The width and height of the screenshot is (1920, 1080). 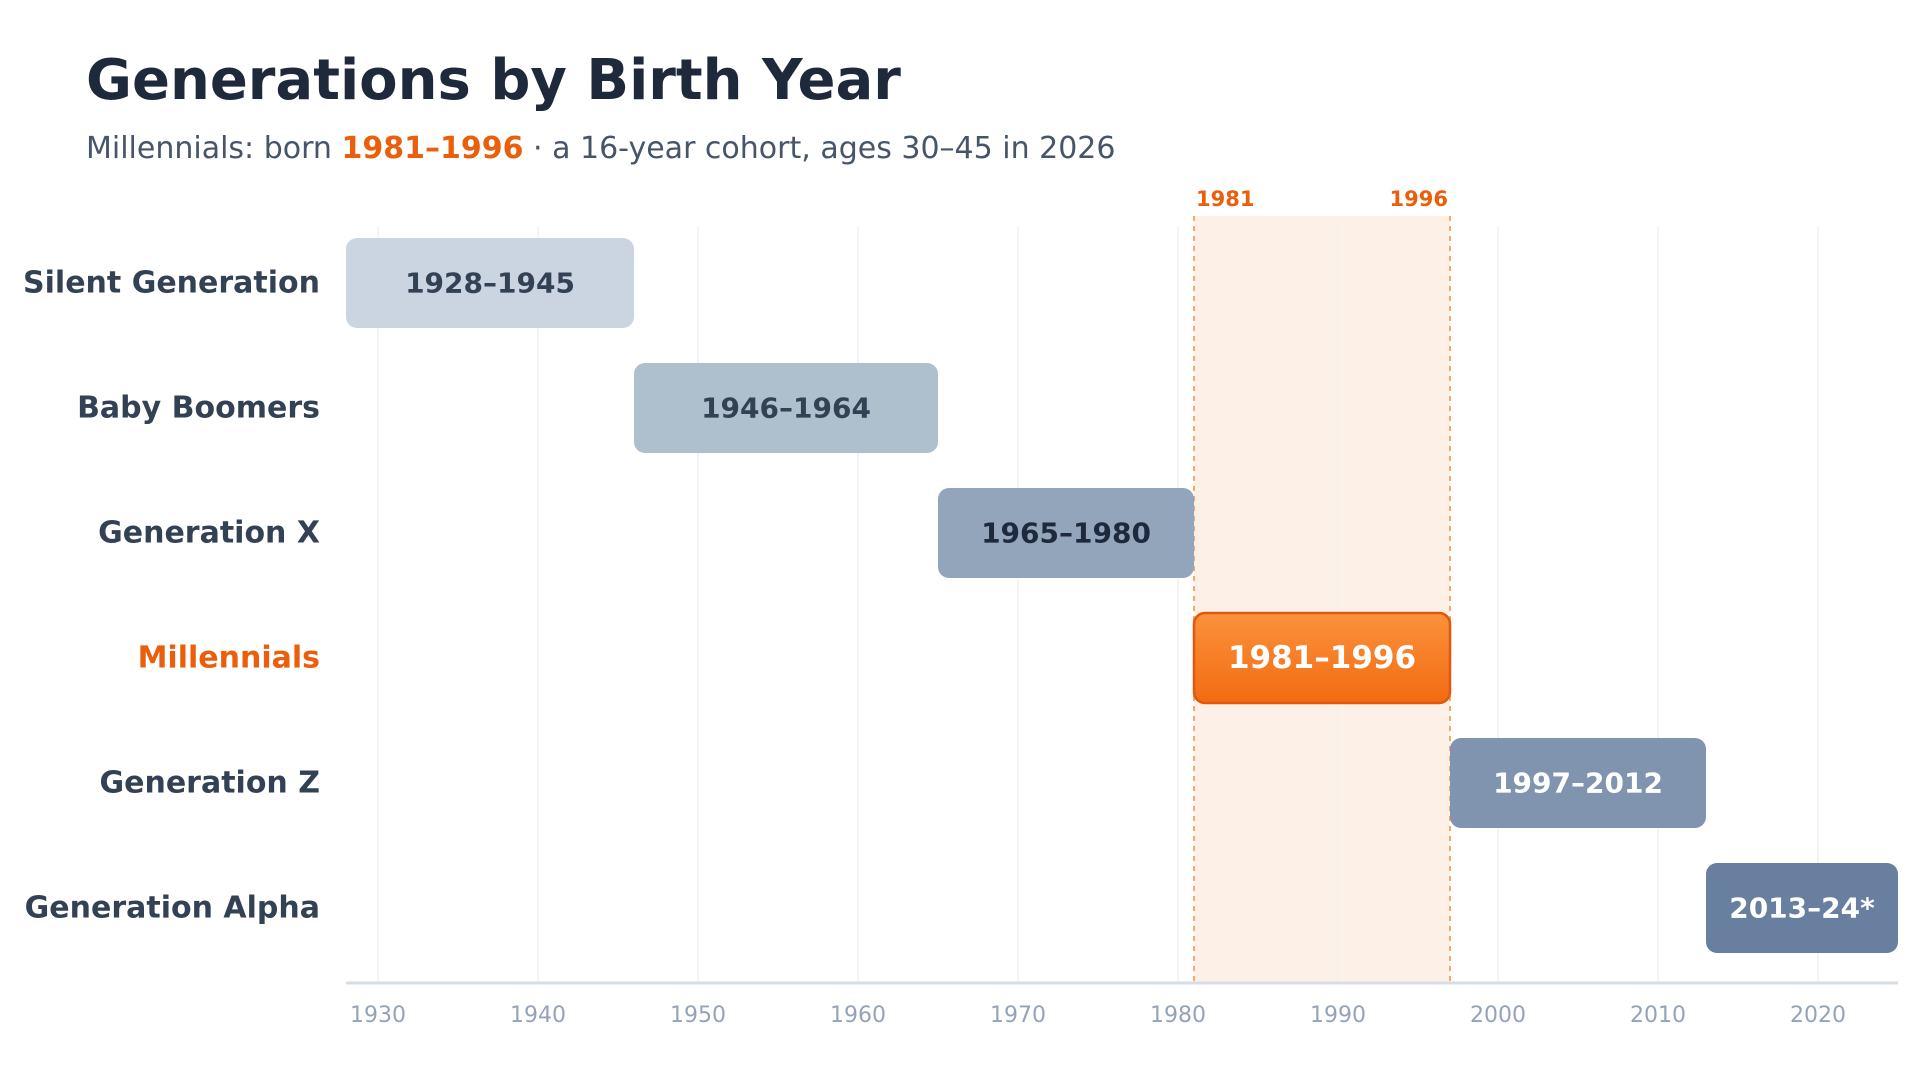 What do you see at coordinates (209, 533) in the screenshot?
I see `generation-label-generation-x: Generation X` at bounding box center [209, 533].